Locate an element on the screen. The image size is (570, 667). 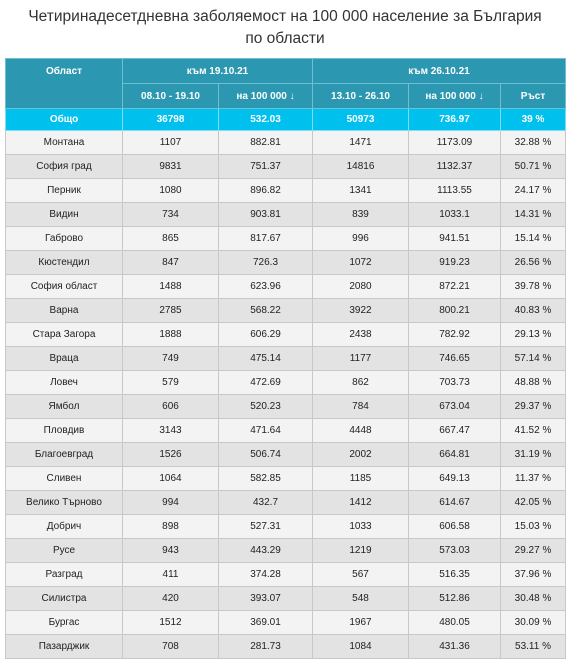
table-cell: Ямбол is located at coordinates (64, 406).